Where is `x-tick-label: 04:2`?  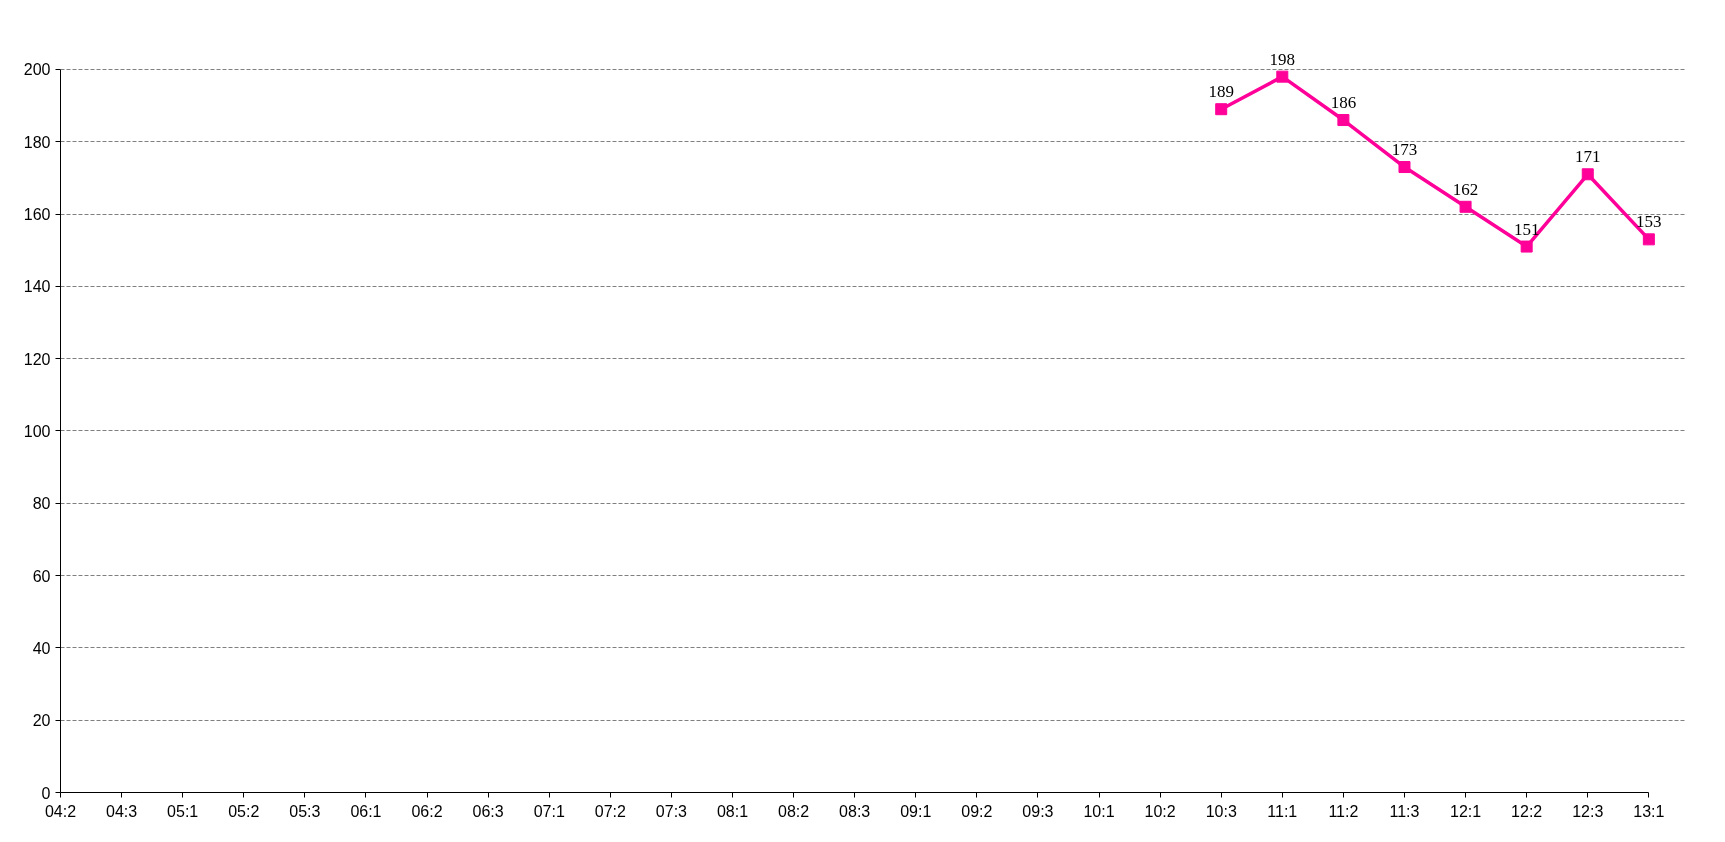
x-tick-label: 04:2 is located at coordinates (60, 811).